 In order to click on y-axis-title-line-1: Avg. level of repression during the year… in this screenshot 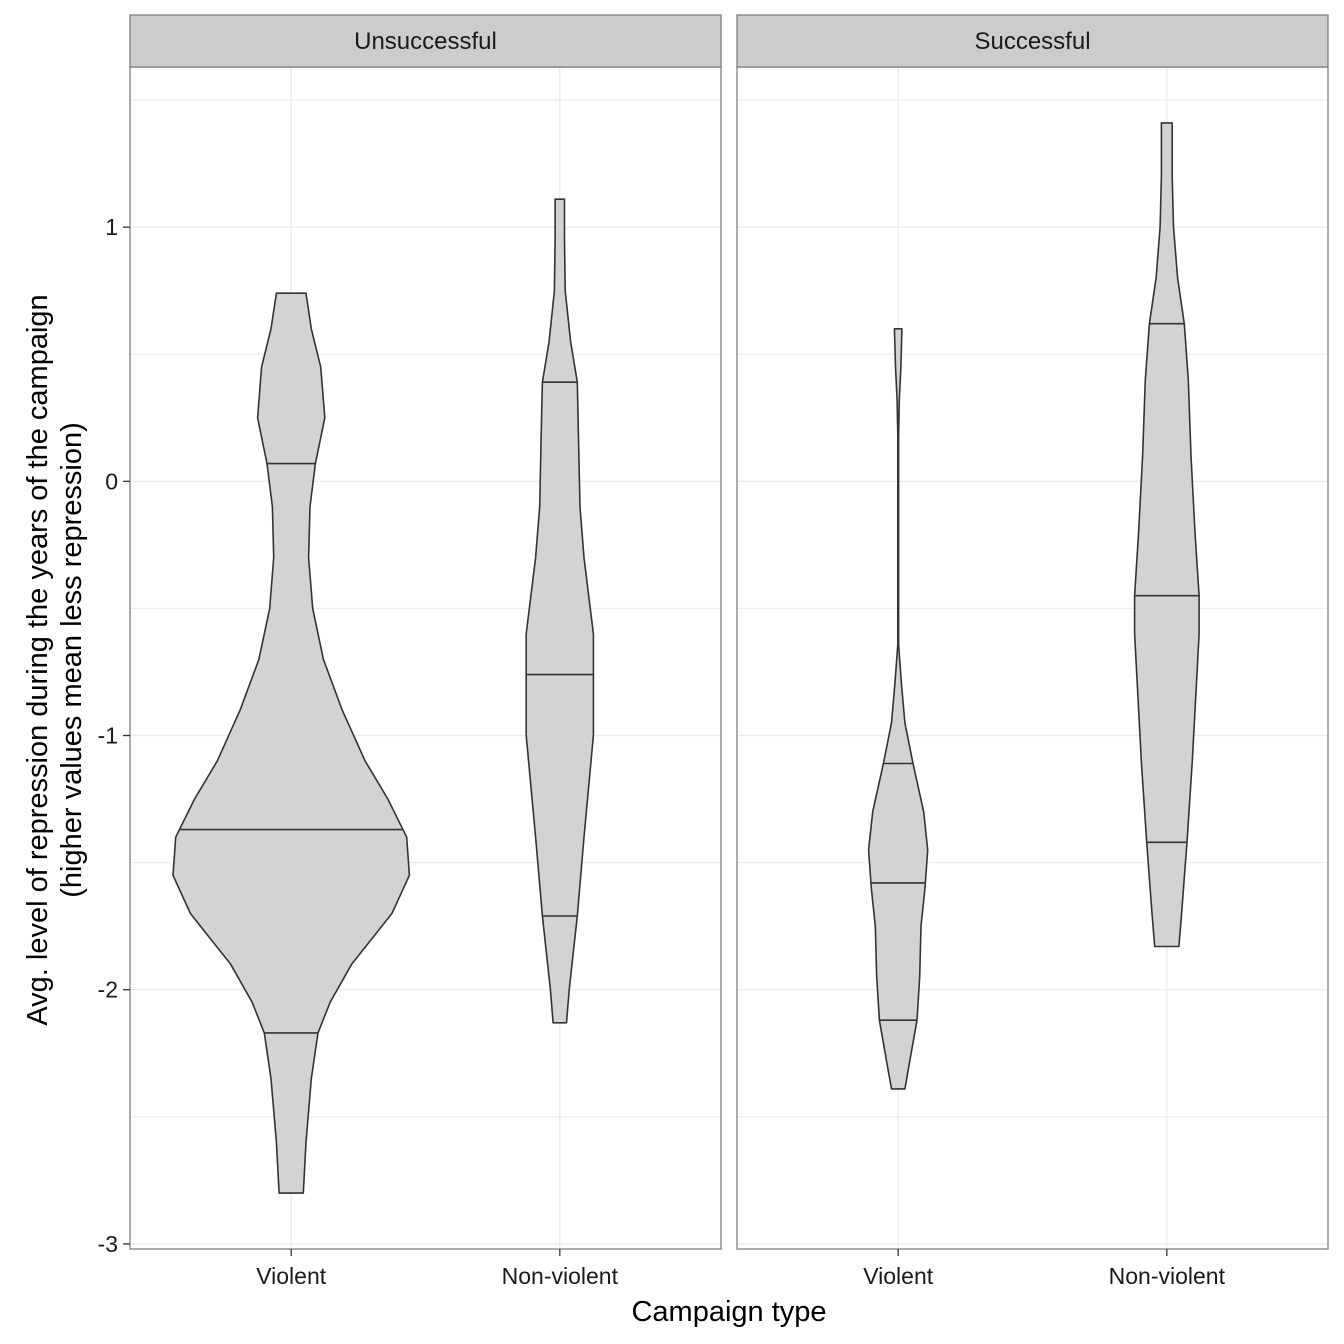, I will do `click(38, 659)`.